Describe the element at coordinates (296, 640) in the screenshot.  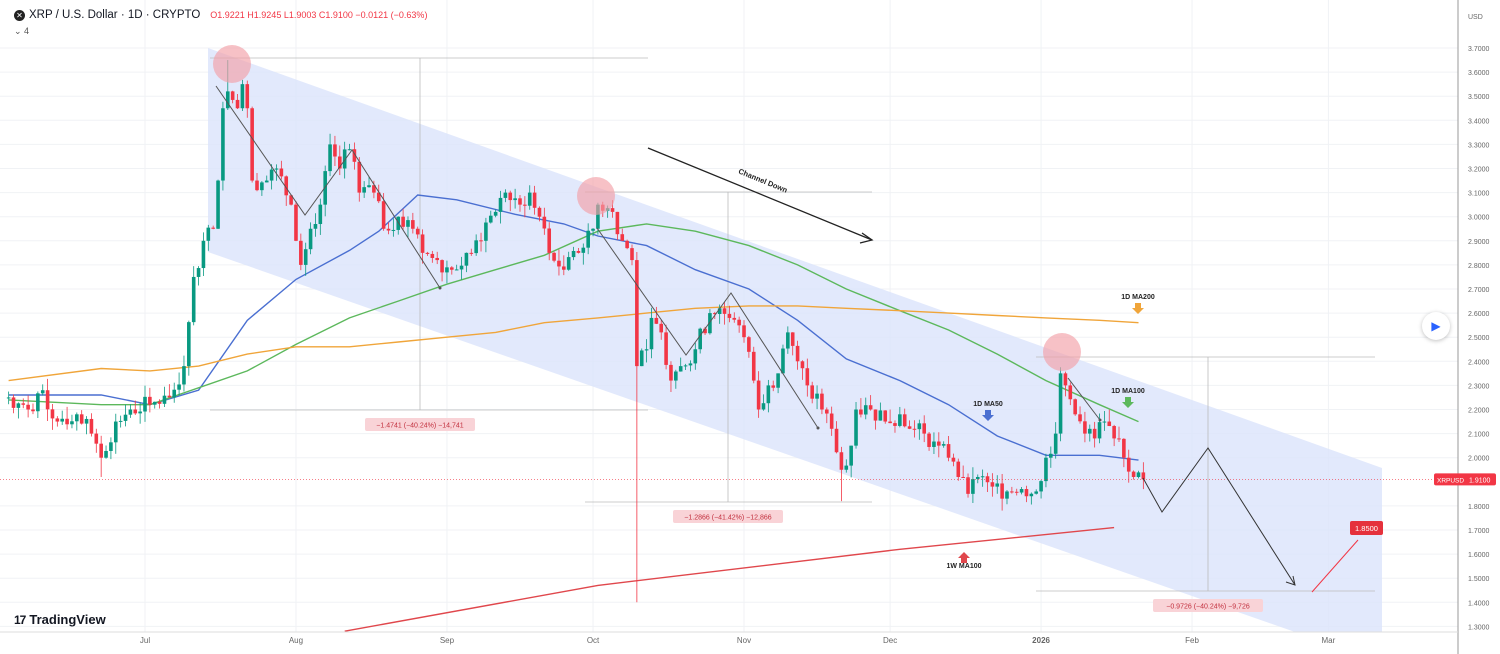
I see `x-tick-label: Aug` at that location.